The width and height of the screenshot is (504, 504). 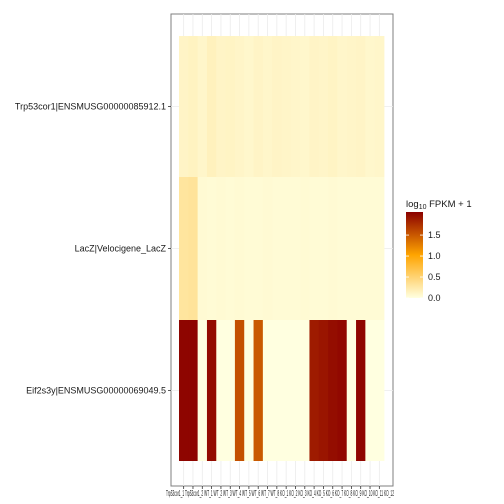 What do you see at coordinates (434, 235) in the screenshot?
I see `legend-tick-label: 1.5` at bounding box center [434, 235].